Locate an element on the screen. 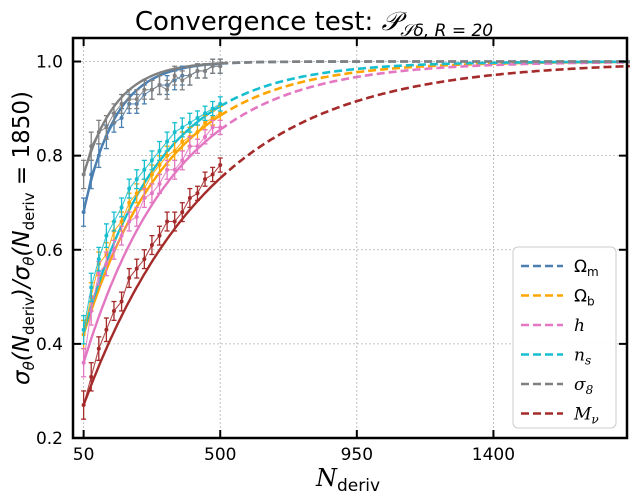  y-label-ref: = 1850) is located at coordinates (22, 141).